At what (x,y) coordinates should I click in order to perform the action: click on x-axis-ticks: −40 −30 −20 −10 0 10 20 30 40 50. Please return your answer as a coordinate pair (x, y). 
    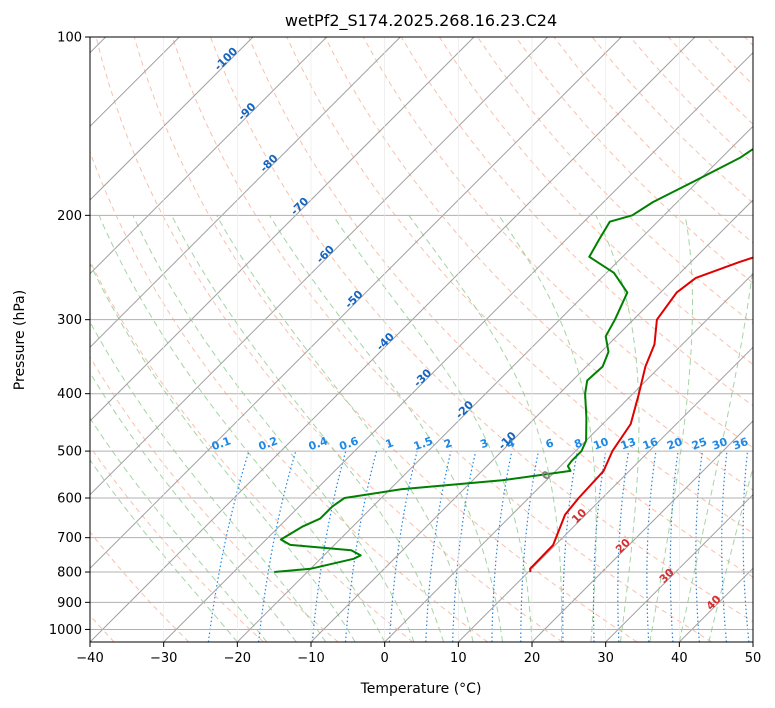
    Looking at the image, I should click on (418, 654).